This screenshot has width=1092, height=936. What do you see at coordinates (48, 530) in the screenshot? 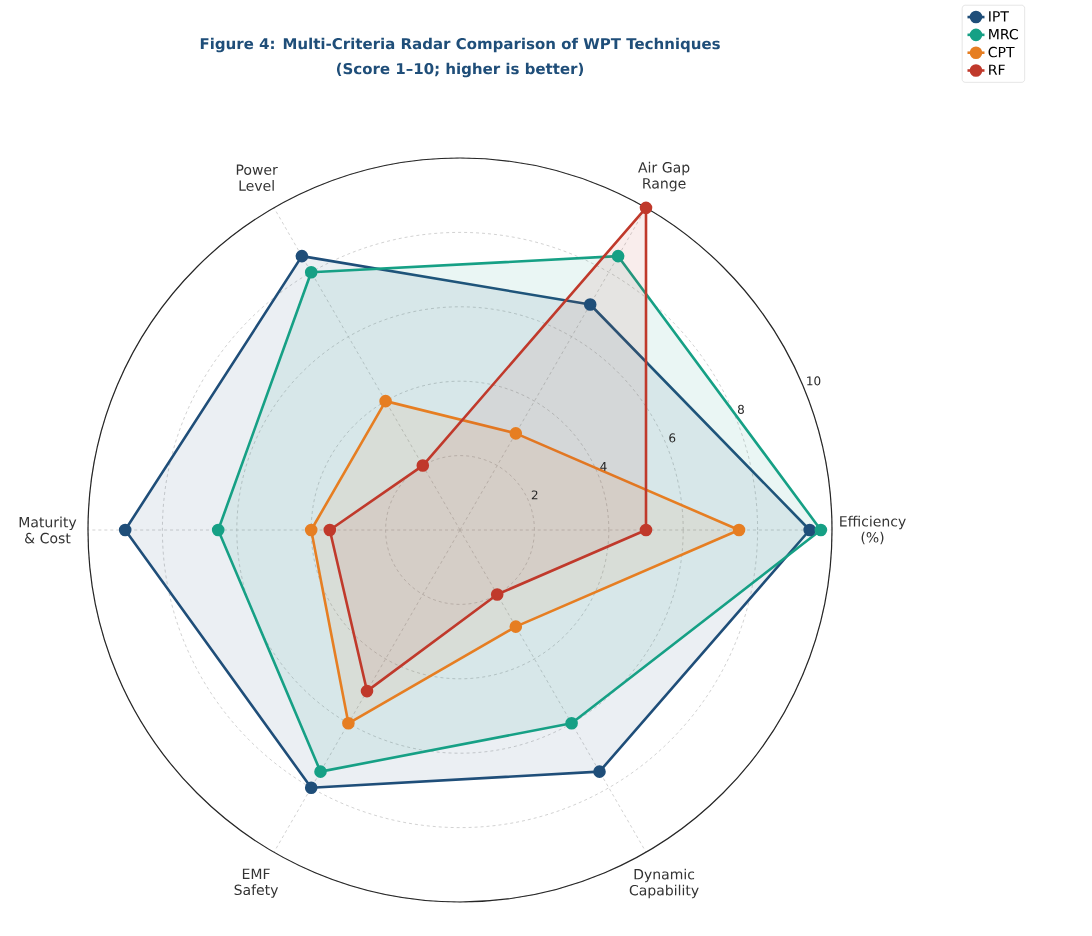
I see `spoke-label: Maturity & Cost` at bounding box center [48, 530].